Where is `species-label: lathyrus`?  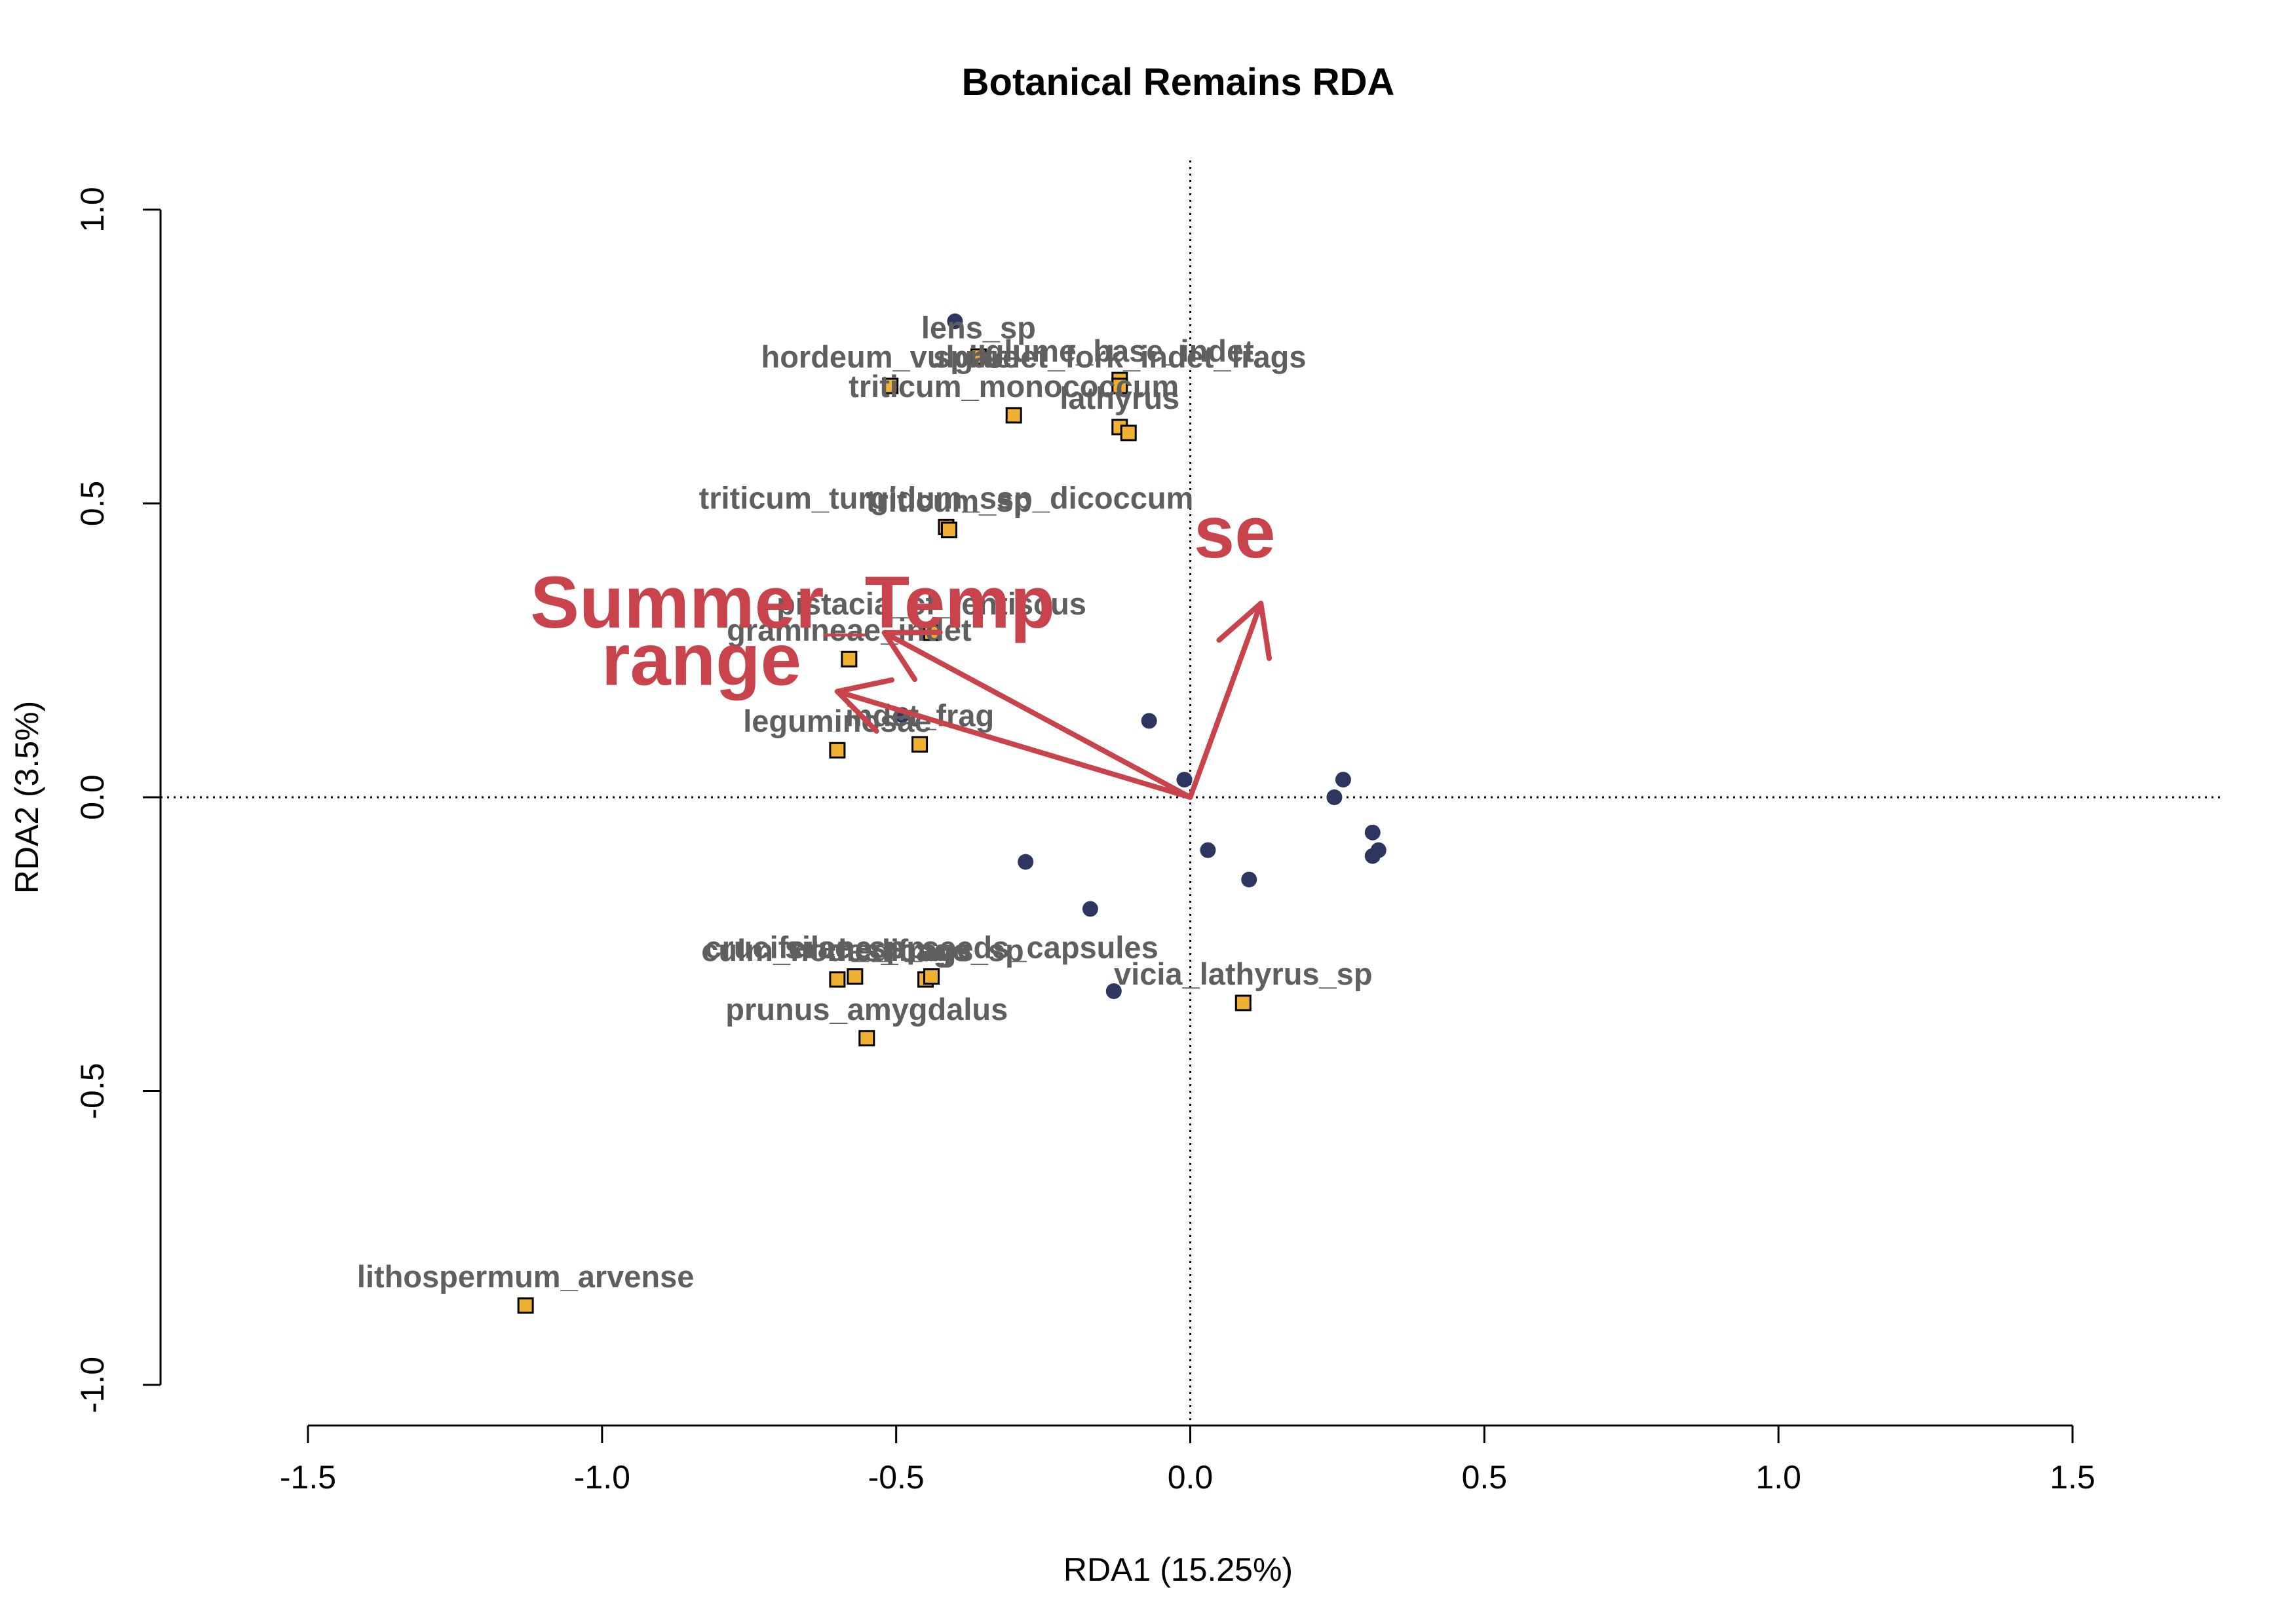
species-label: lathyrus is located at coordinates (1119, 398).